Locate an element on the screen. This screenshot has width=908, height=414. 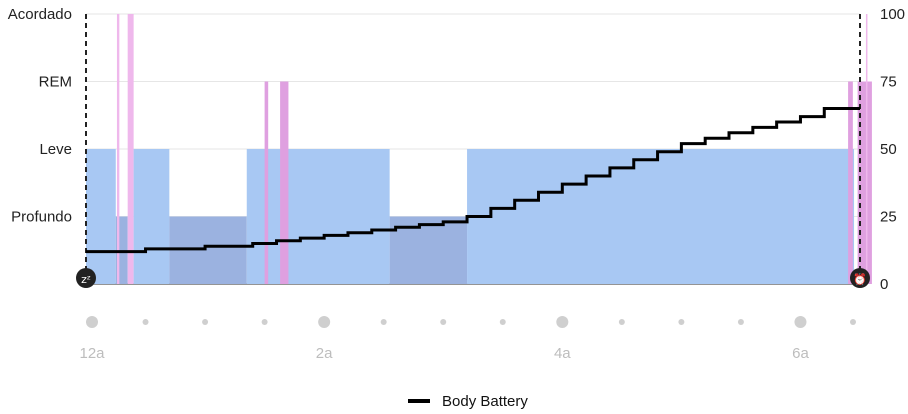
right-axis-tick: 0 is located at coordinates (884, 284).